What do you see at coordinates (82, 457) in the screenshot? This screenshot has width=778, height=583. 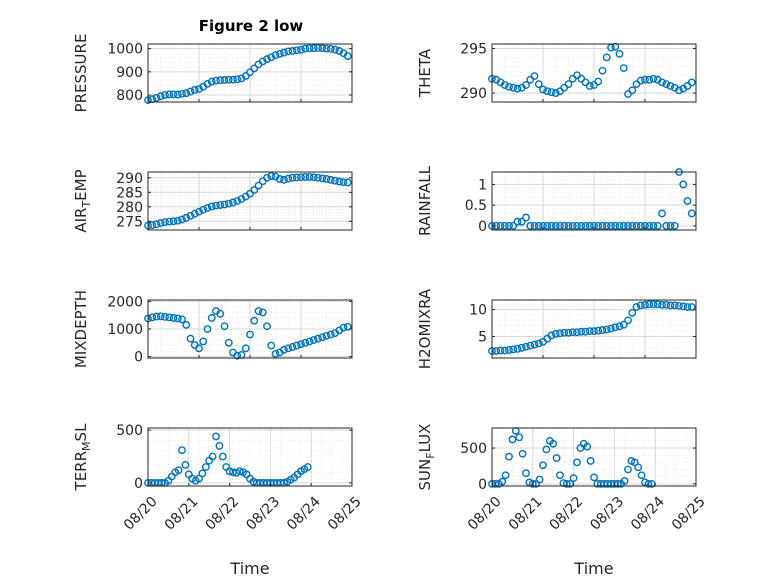 I see `y-axis-label: TERRMSL` at bounding box center [82, 457].